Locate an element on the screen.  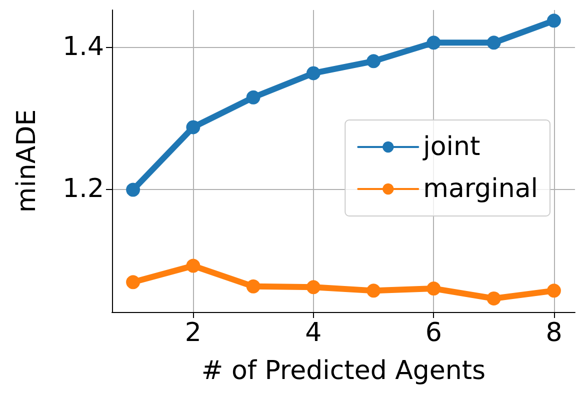
legend-label: joint is located at coordinates (451, 147).